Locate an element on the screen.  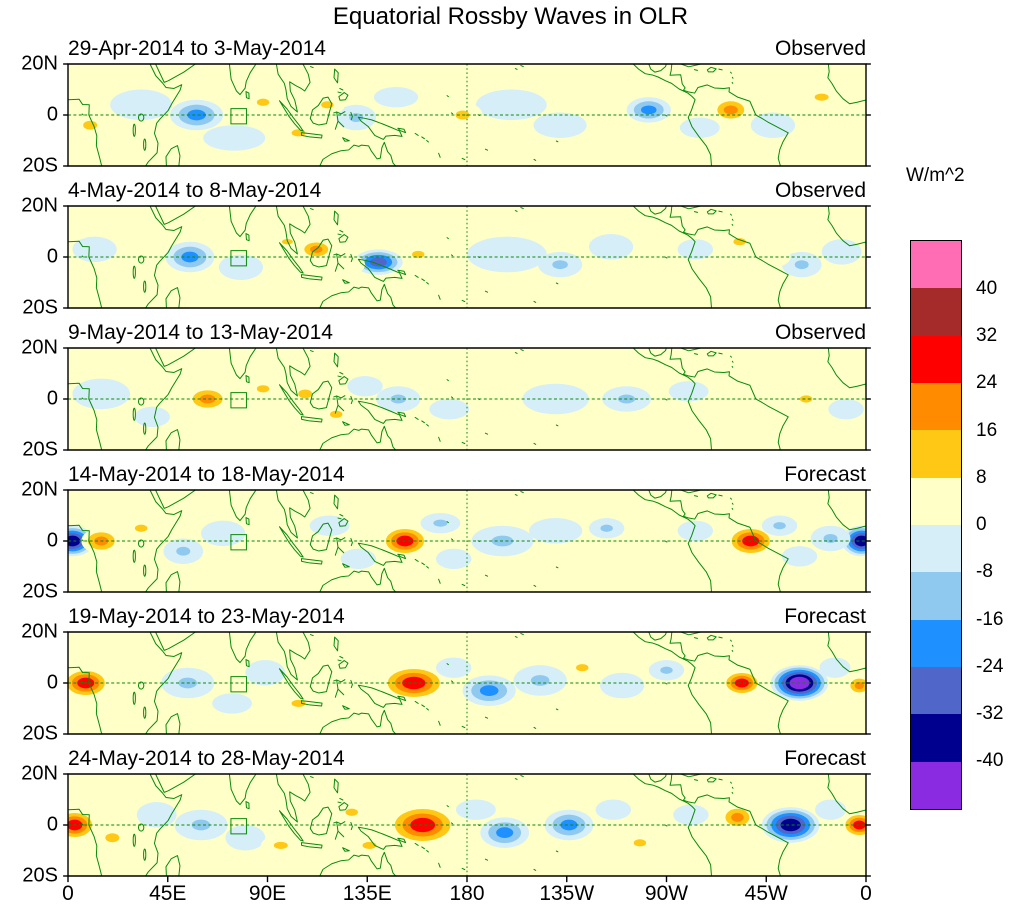
x-axis-label: 135E is located at coordinates (367, 893).